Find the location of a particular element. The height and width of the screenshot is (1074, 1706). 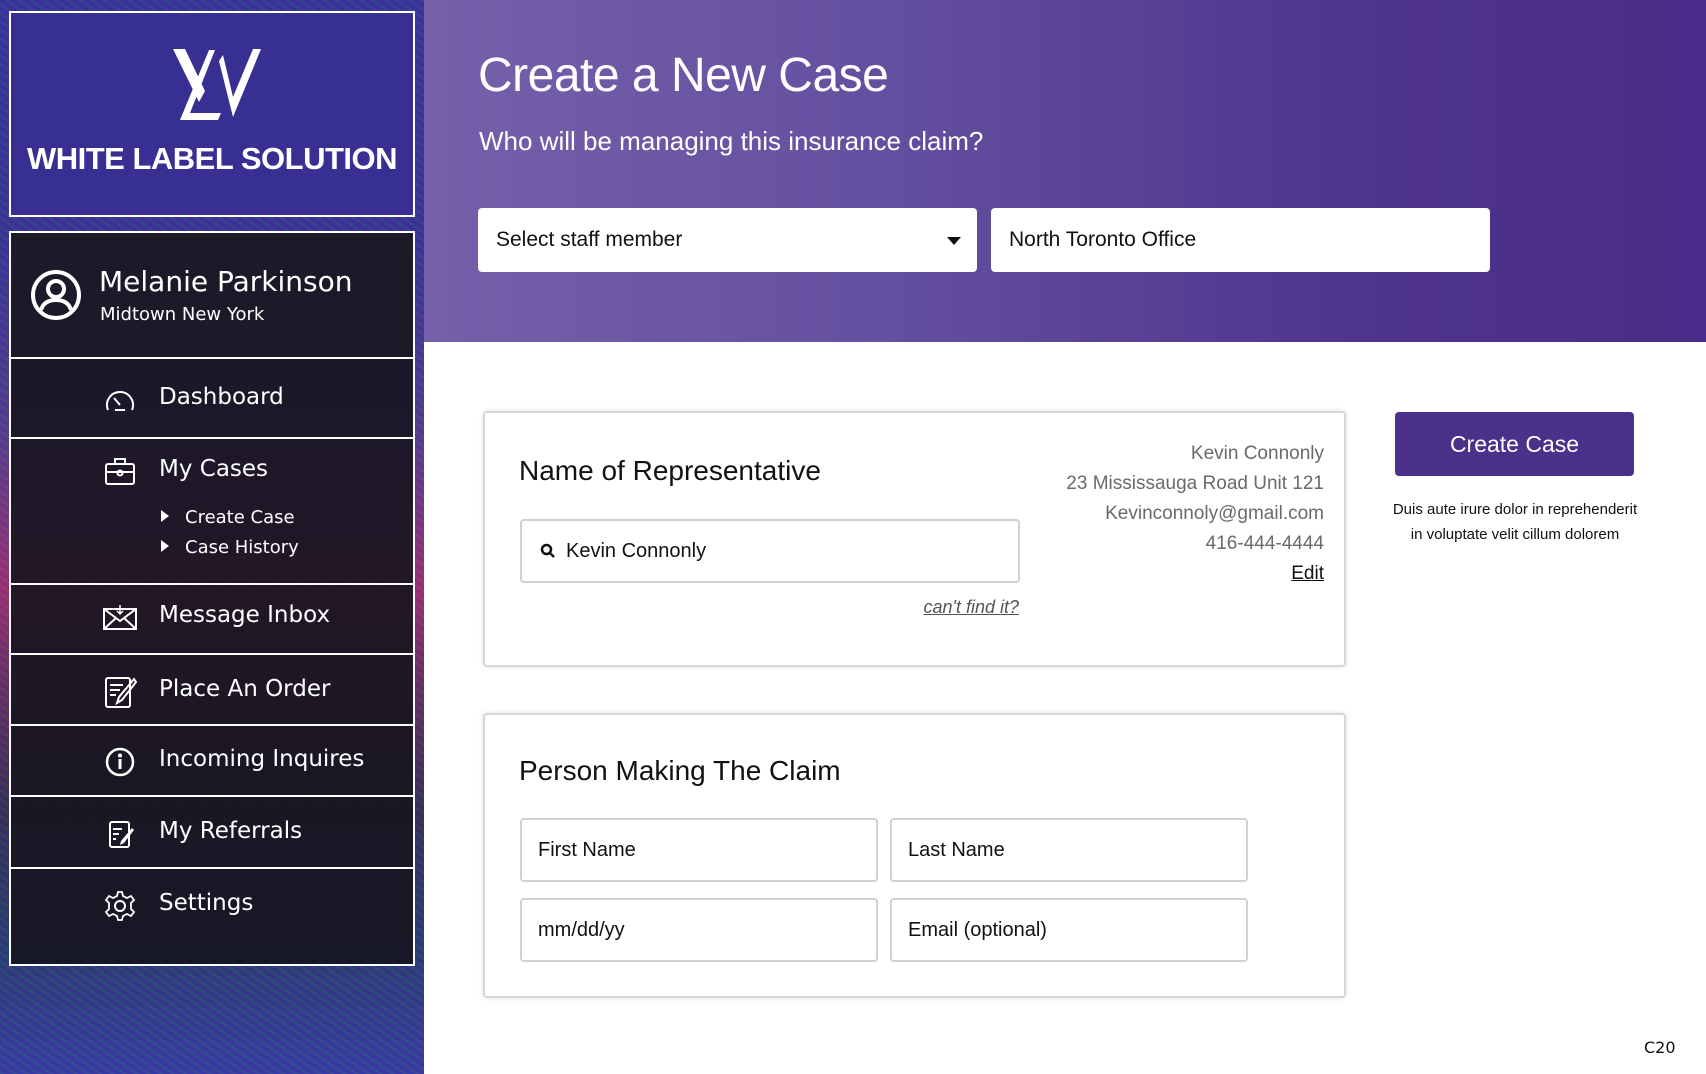

nav-my-referrals: My Referrals is located at coordinates (212, 833).